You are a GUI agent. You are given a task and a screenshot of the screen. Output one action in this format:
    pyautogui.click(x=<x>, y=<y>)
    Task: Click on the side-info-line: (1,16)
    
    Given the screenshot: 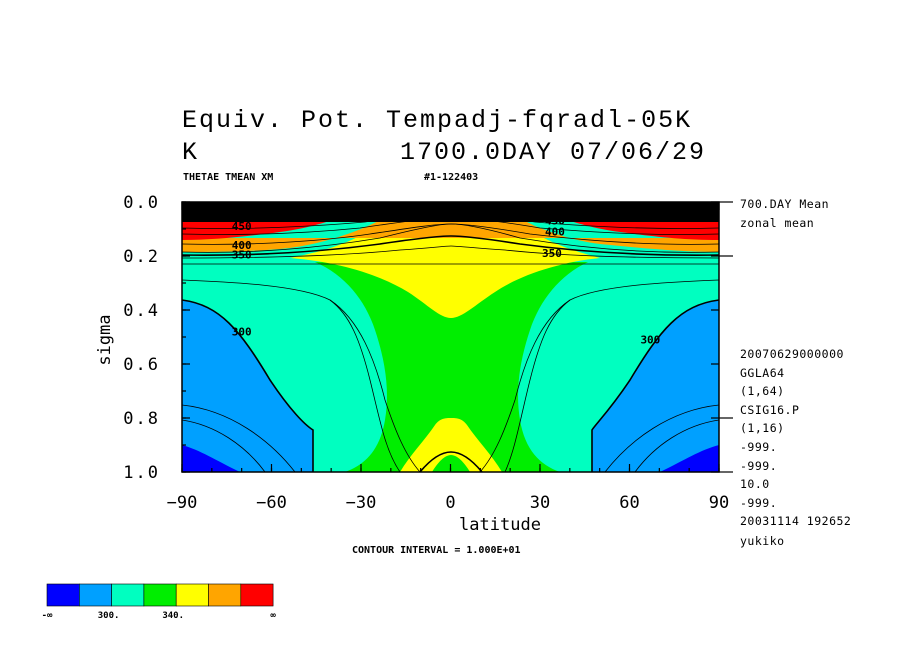 What is the action you would take?
    pyautogui.click(x=762, y=428)
    